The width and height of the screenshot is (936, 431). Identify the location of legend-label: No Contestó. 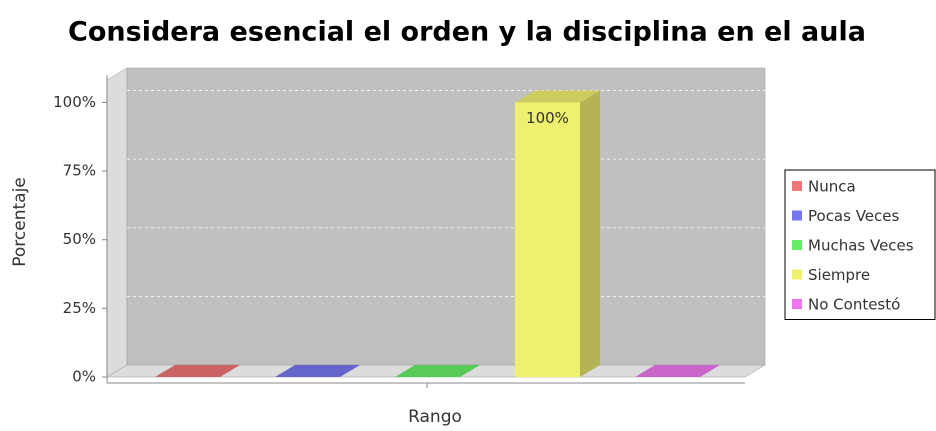
(854, 305).